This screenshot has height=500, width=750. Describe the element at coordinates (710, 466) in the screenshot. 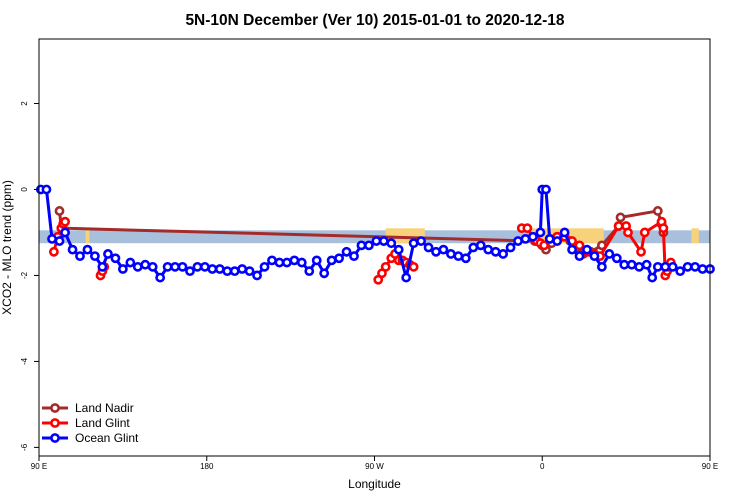

I see `x-tick-label-4: 90 E` at that location.